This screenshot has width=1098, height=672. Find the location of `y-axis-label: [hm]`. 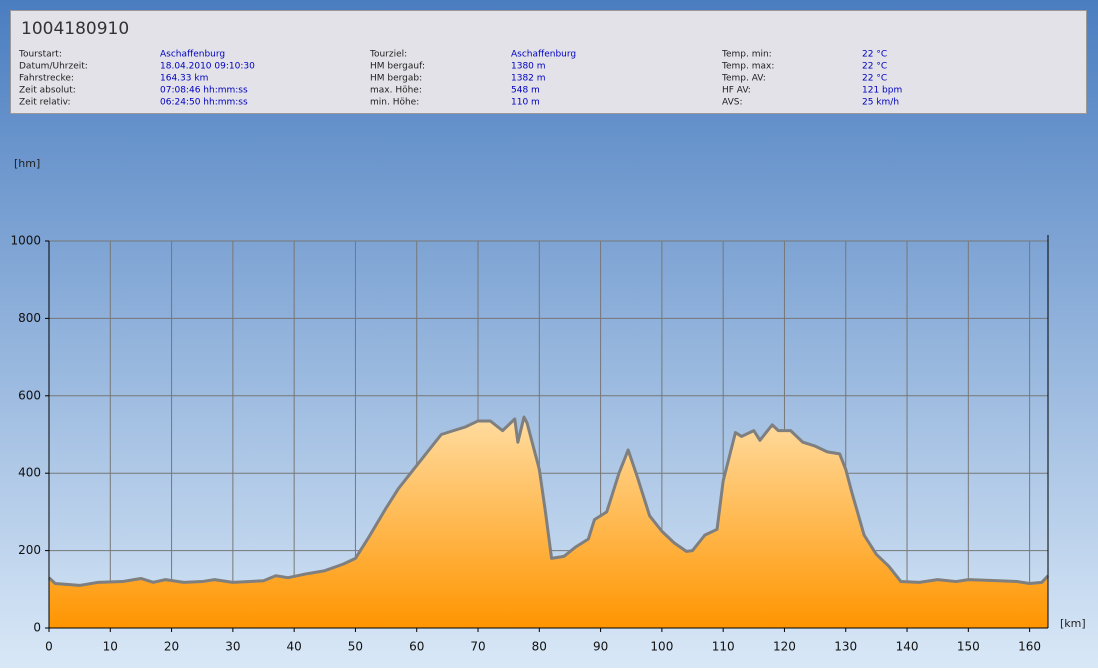

y-axis-label: [hm] is located at coordinates (27, 163).